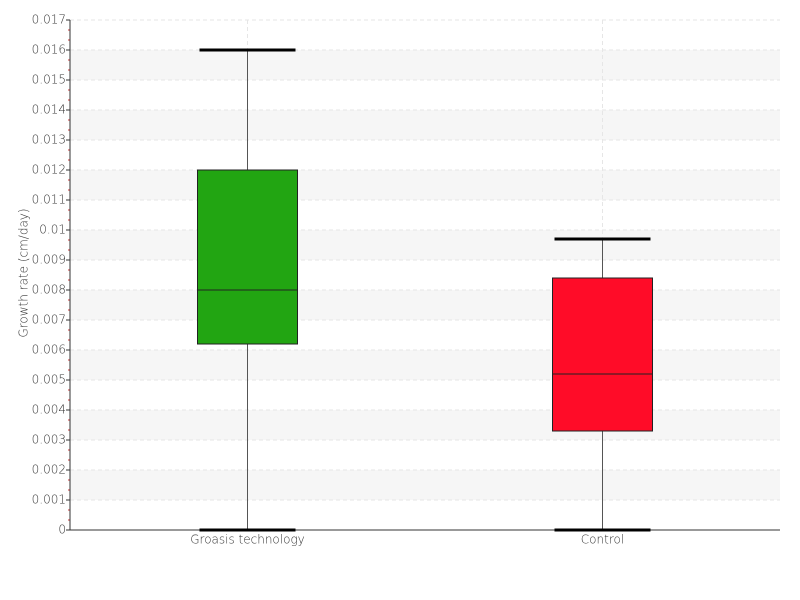 The width and height of the screenshot is (800, 600). I want to click on x-tick-label: Control, so click(602, 540).